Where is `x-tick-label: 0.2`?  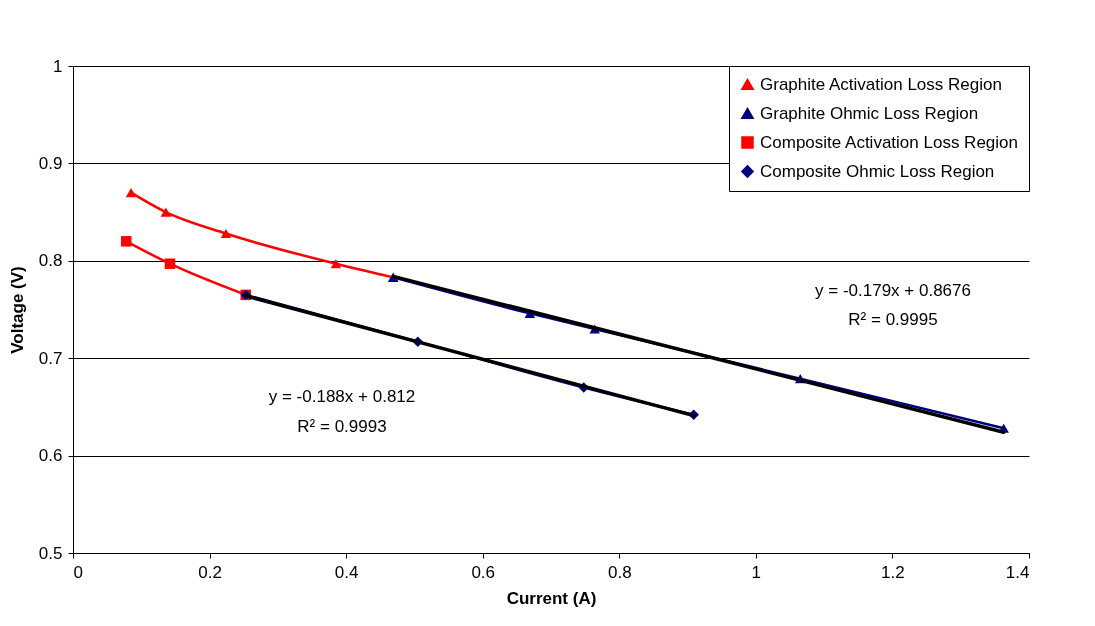 x-tick-label: 0.2 is located at coordinates (210, 572).